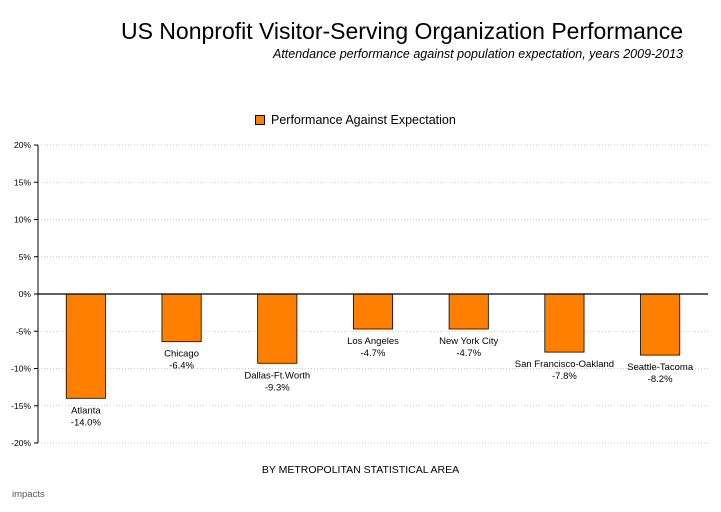 The height and width of the screenshot is (512, 721). Describe the element at coordinates (277, 387) in the screenshot. I see `value-label: -9.3%` at that location.